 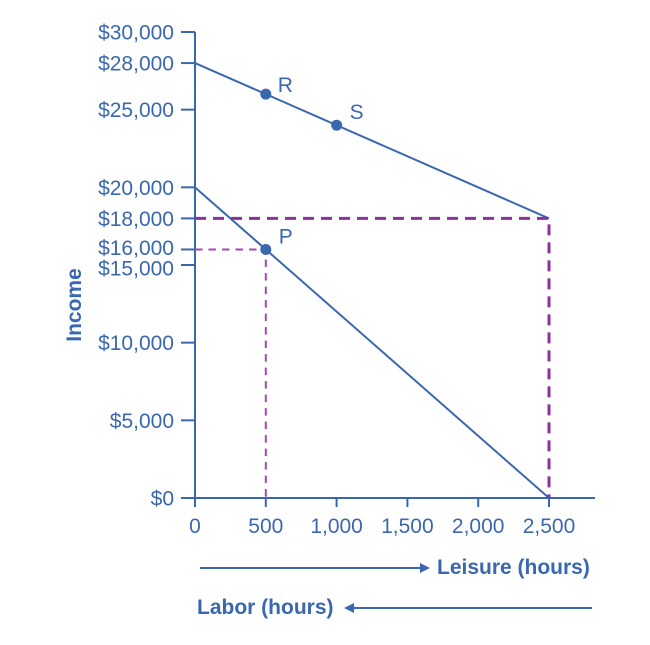 I want to click on left-arrow-icon, so click(x=348, y=608).